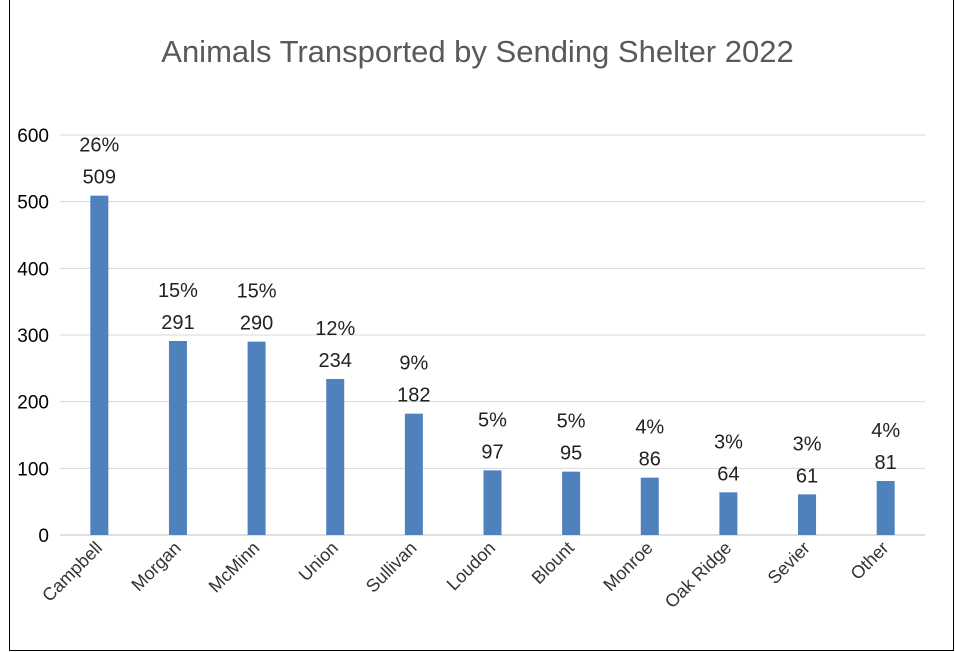 This screenshot has height=652, width=955. I want to click on data-label-value: 234, so click(335, 361).